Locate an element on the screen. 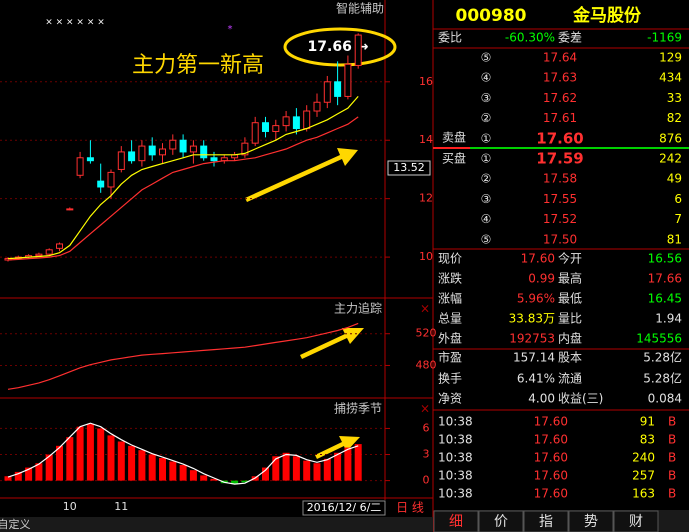 This screenshot has height=532, width=689. panel-title: 捕捞季节 is located at coordinates (358, 408).